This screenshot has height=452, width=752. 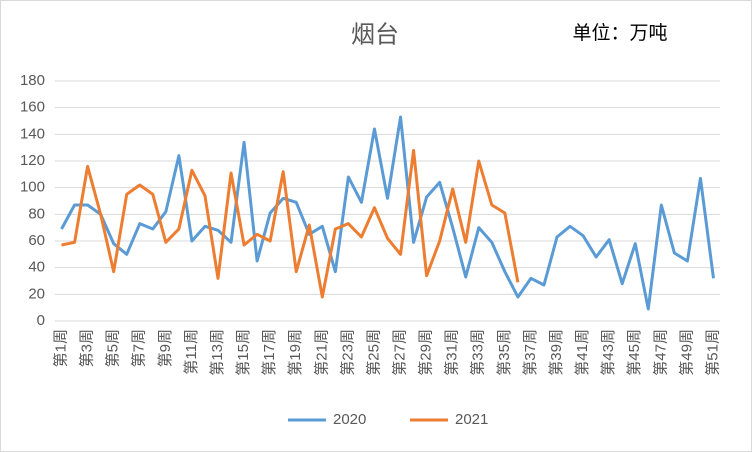 I want to click on x-tick-label: 第15周, so click(x=243, y=352).